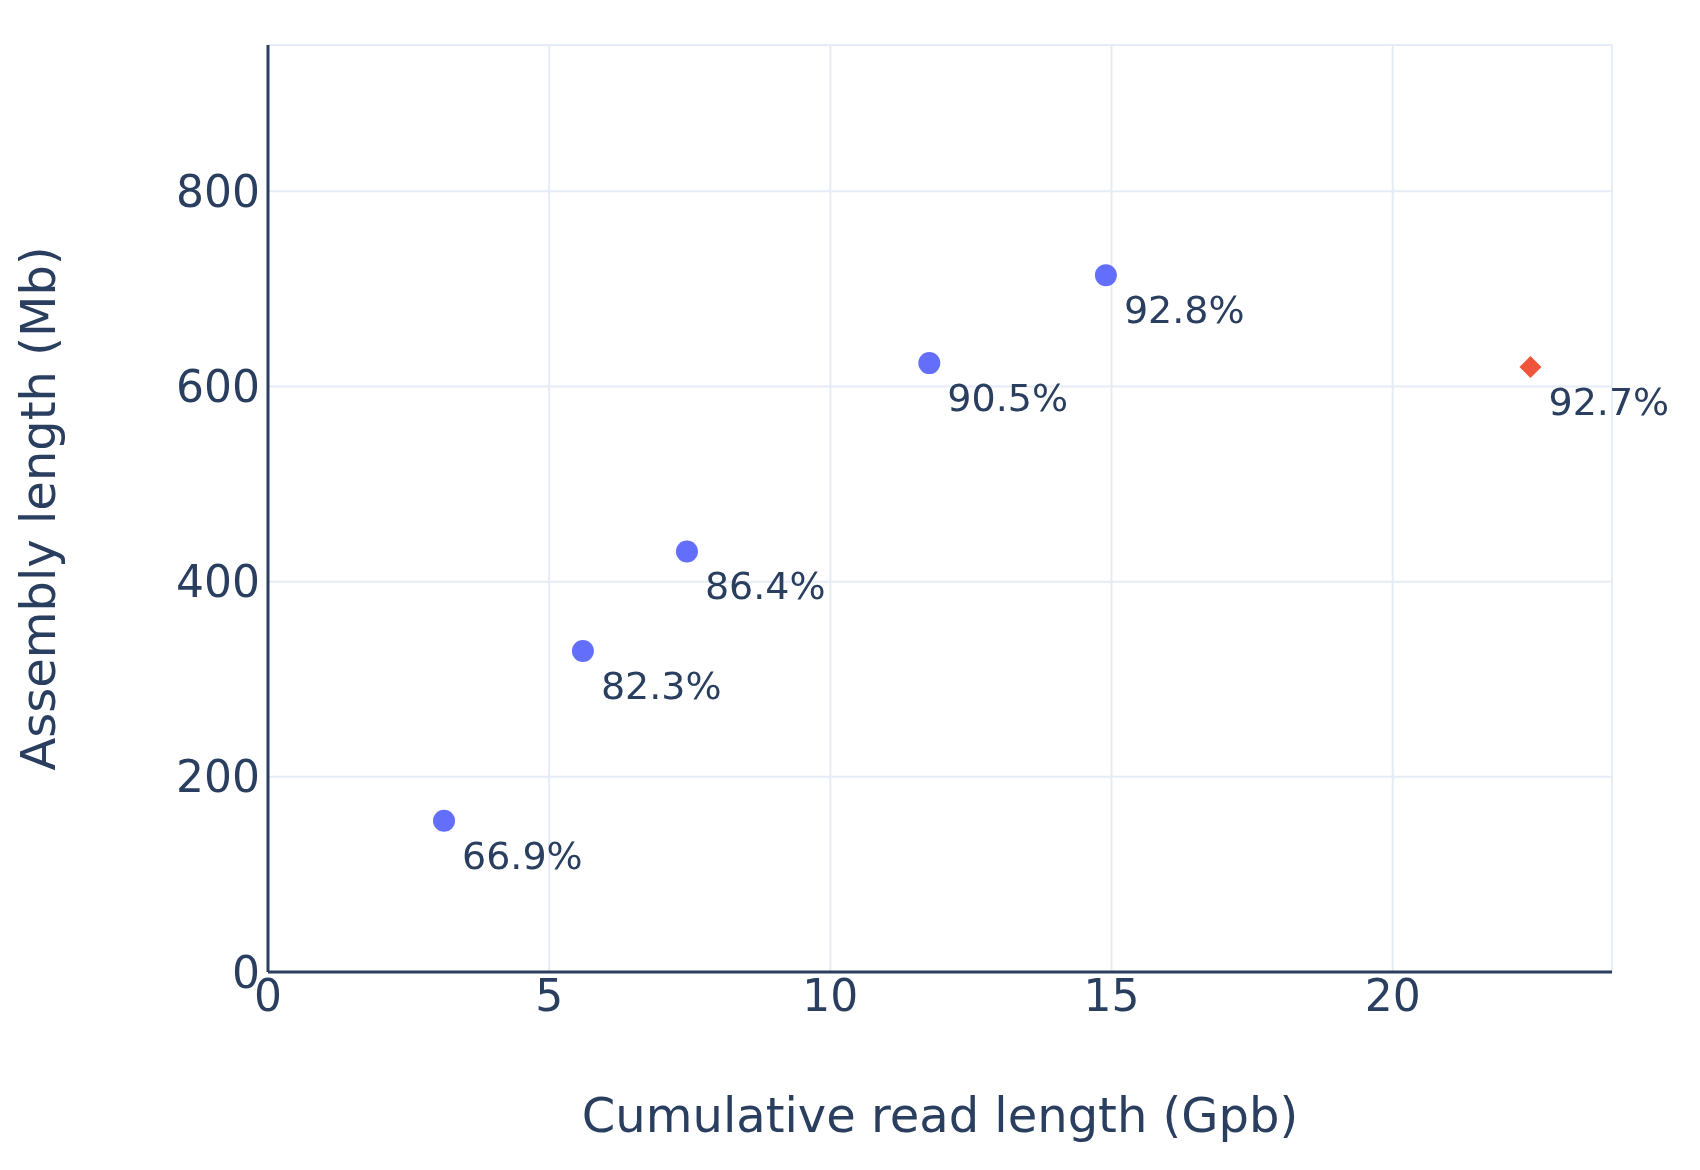 The image size is (1700, 1170). Describe the element at coordinates (940, 1115) in the screenshot. I see `x-axis-title: Cumulative read length (Gpb)` at that location.